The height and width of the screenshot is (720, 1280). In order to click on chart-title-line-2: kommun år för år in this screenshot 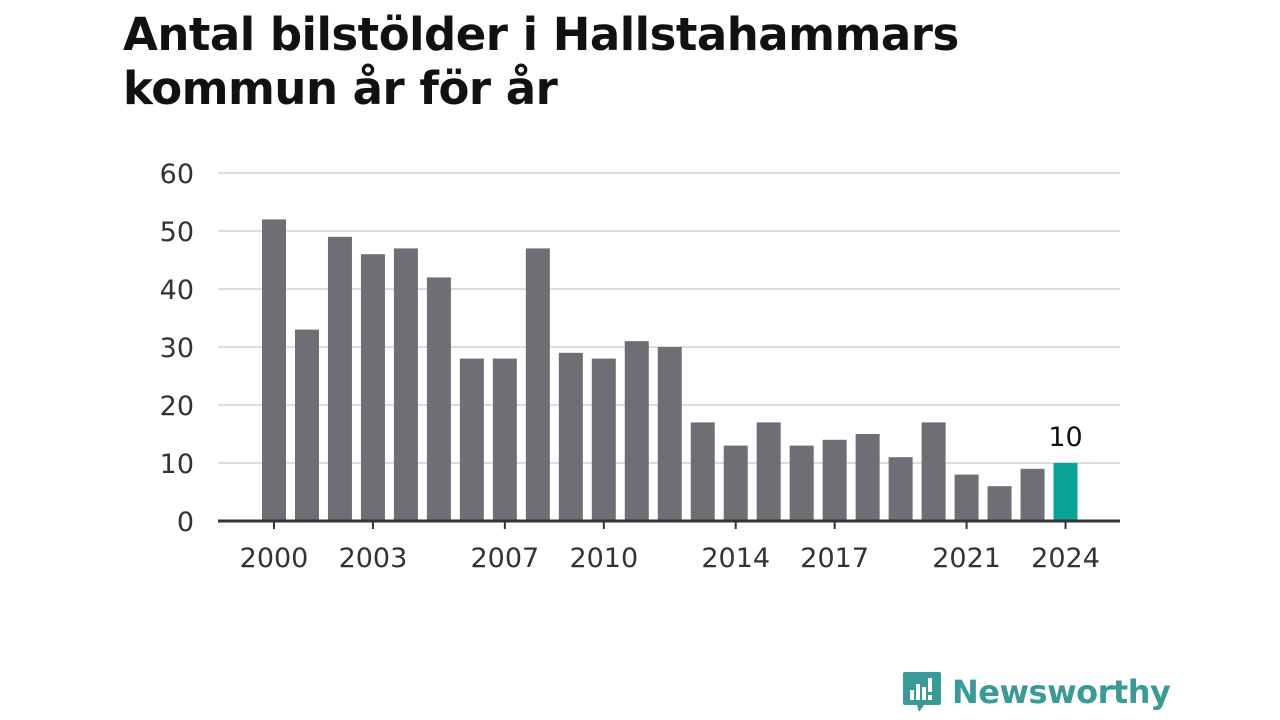, I will do `click(340, 88)`.